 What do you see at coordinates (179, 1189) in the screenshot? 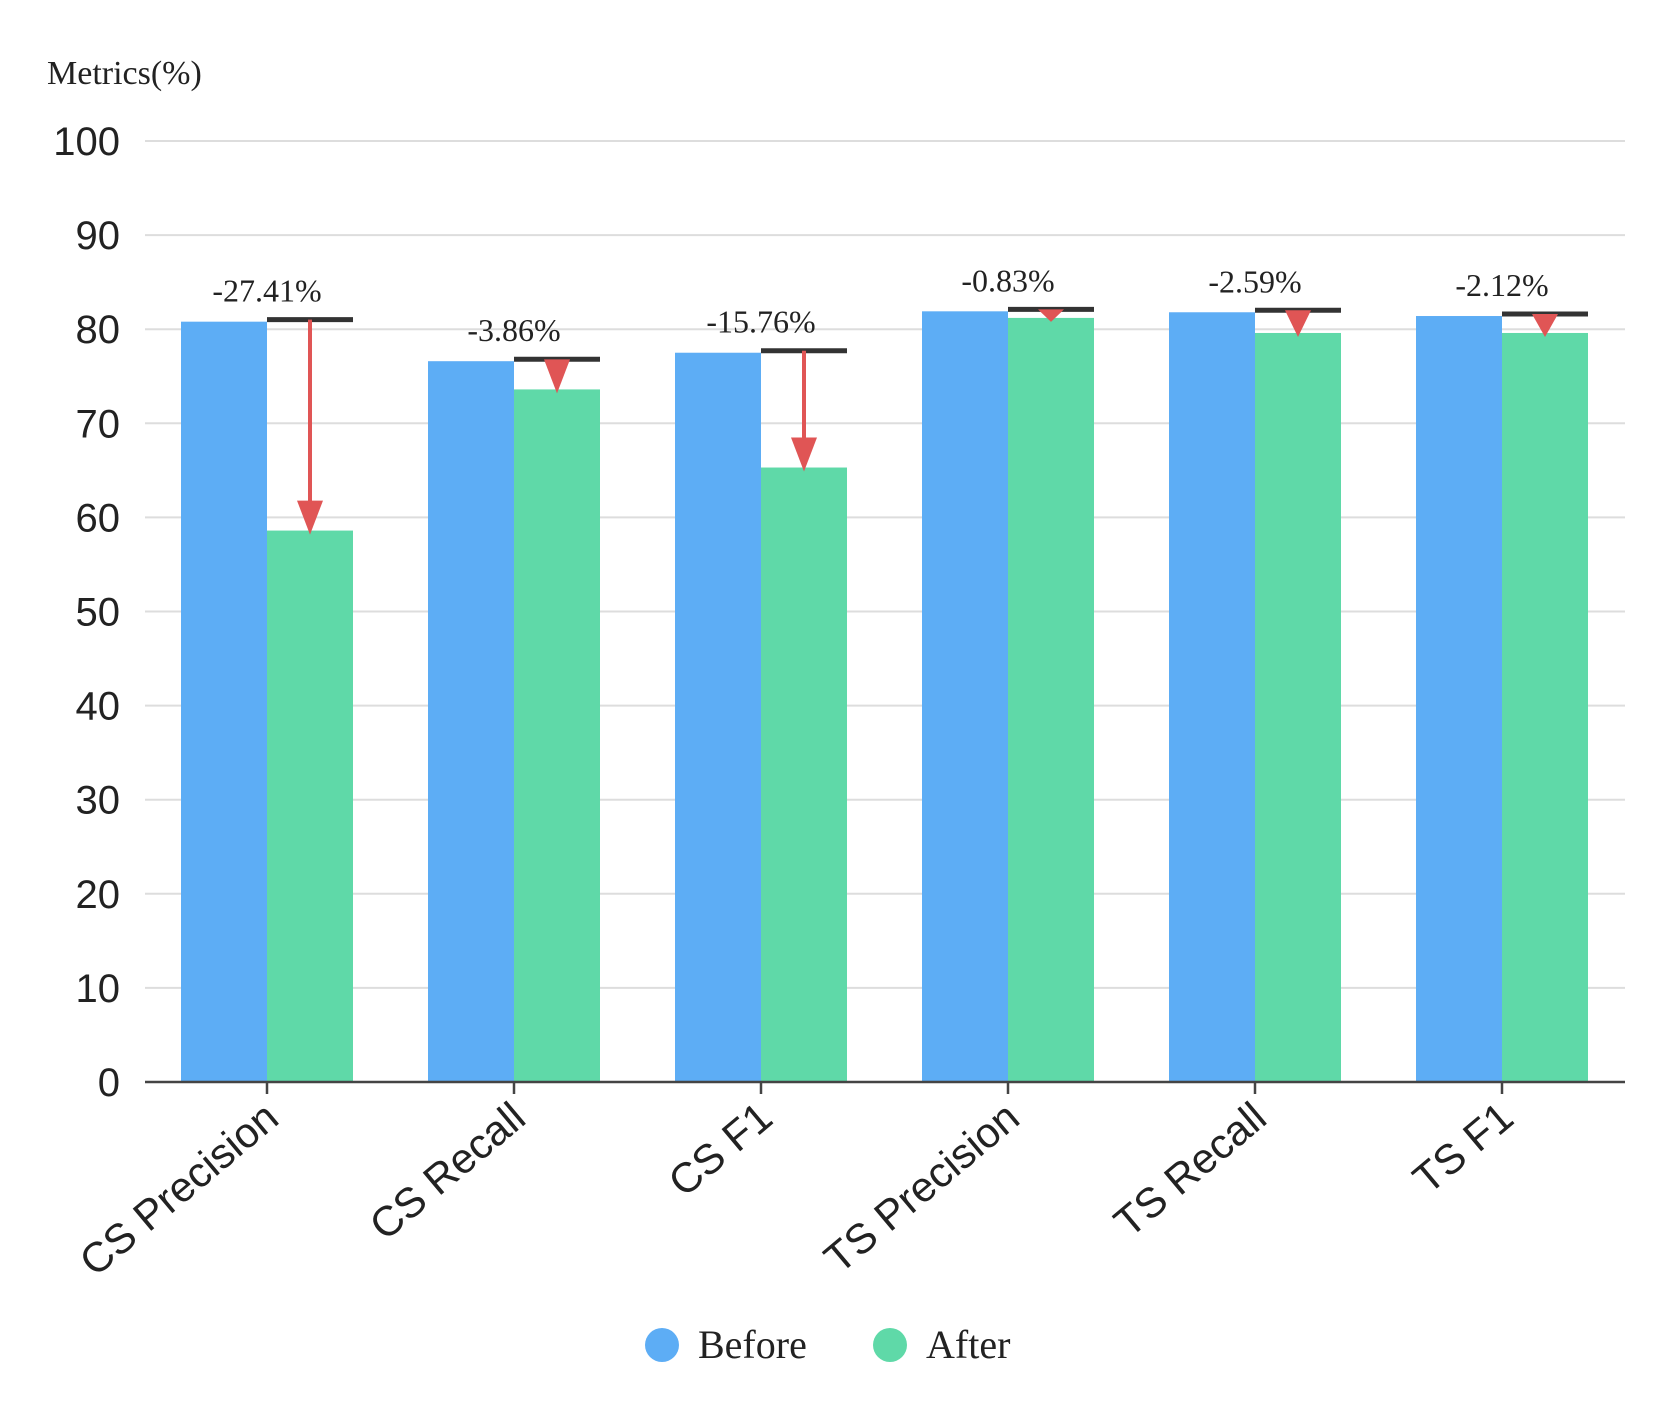
I see `x-tick-label: CS Precision` at bounding box center [179, 1189].